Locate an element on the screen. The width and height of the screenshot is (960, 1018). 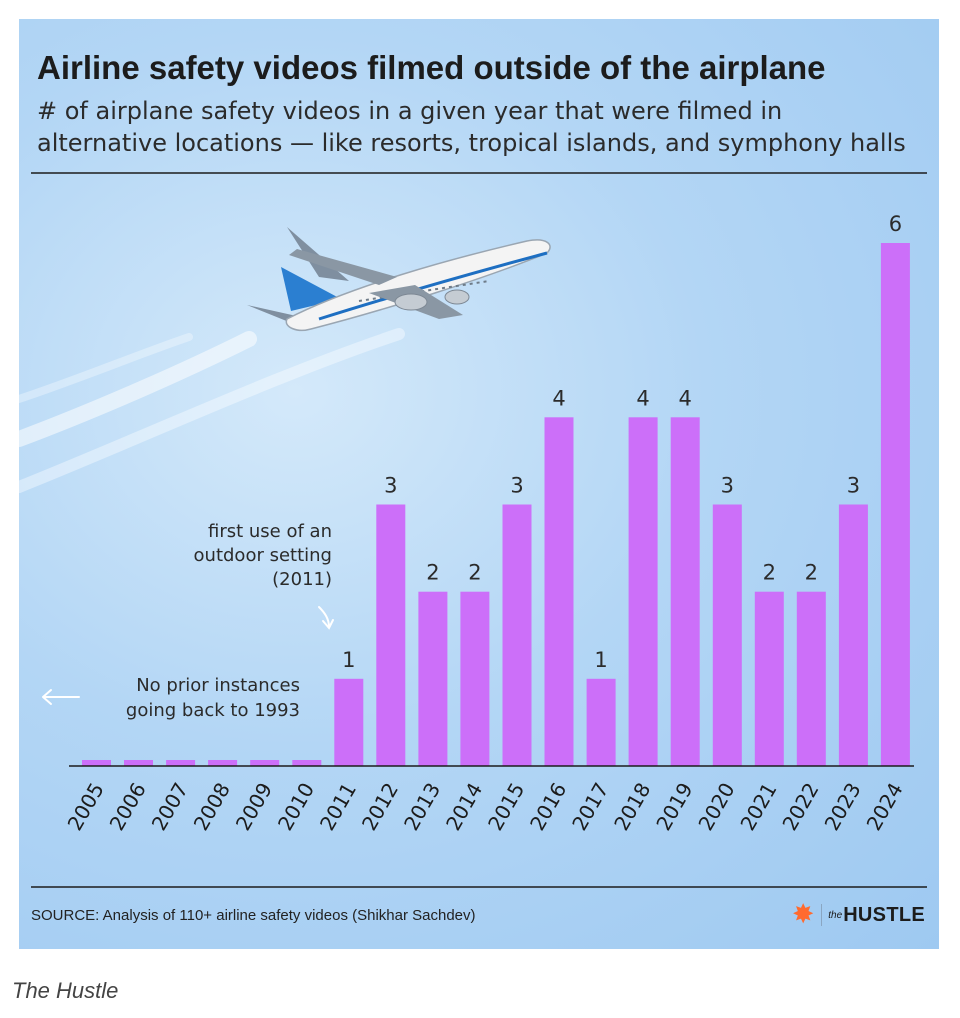
annotation-line-2: outdoor setting is located at coordinates (263, 555).